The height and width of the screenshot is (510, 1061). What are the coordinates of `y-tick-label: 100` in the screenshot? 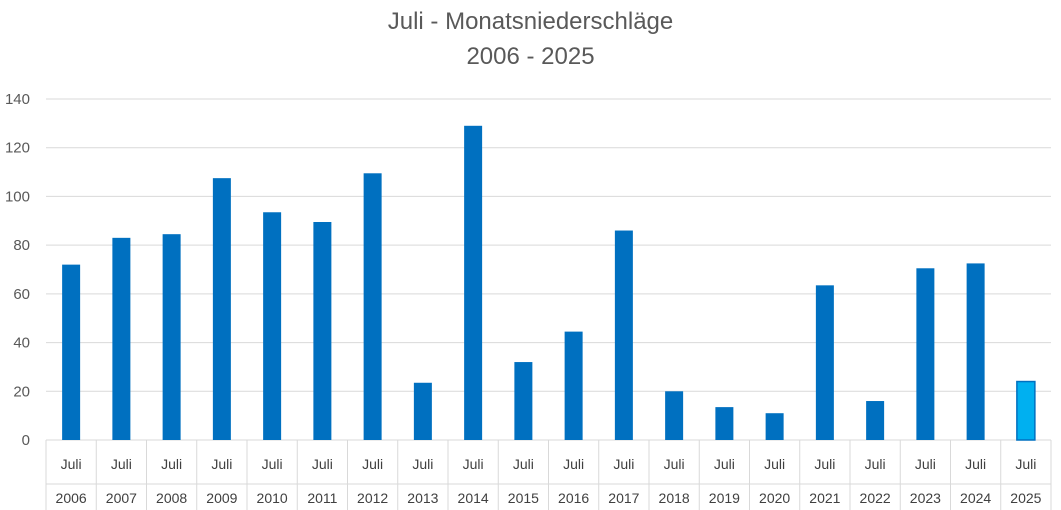 It's located at (17, 196).